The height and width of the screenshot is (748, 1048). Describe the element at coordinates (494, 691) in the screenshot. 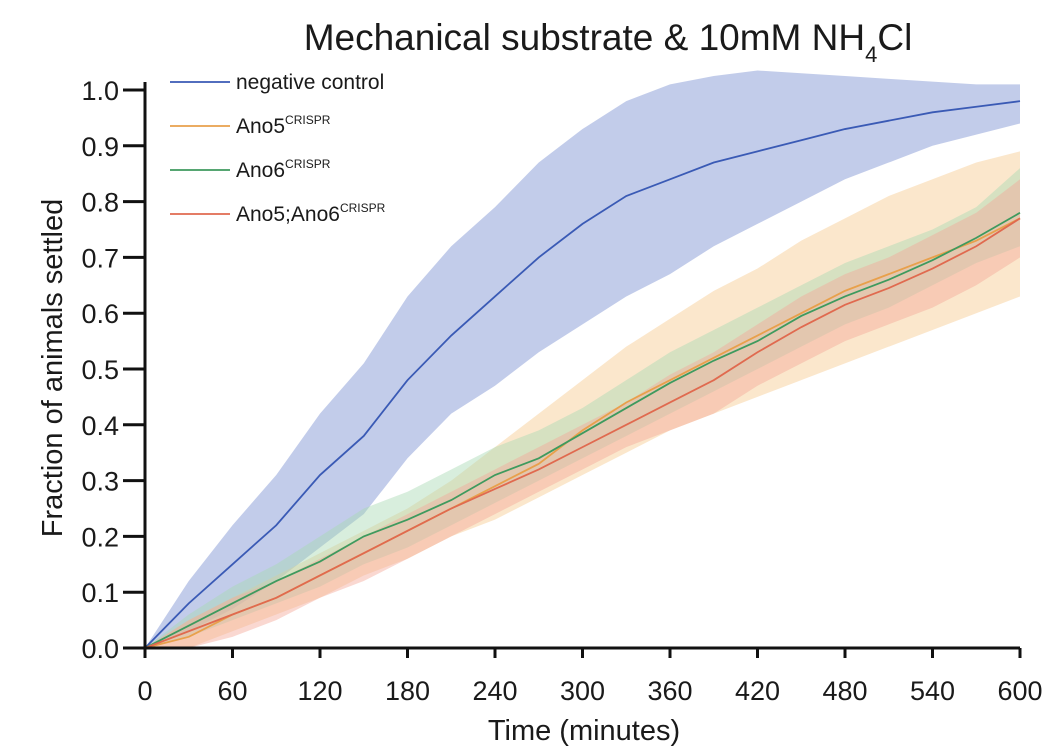

I see `x-tick-label: 240` at that location.